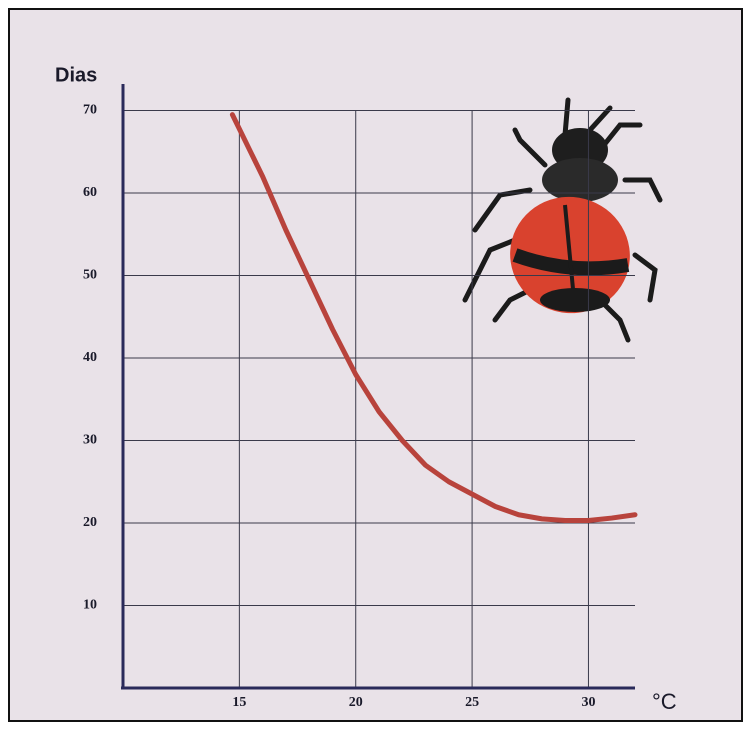  I want to click on y-tick-label: 70, so click(90, 110).